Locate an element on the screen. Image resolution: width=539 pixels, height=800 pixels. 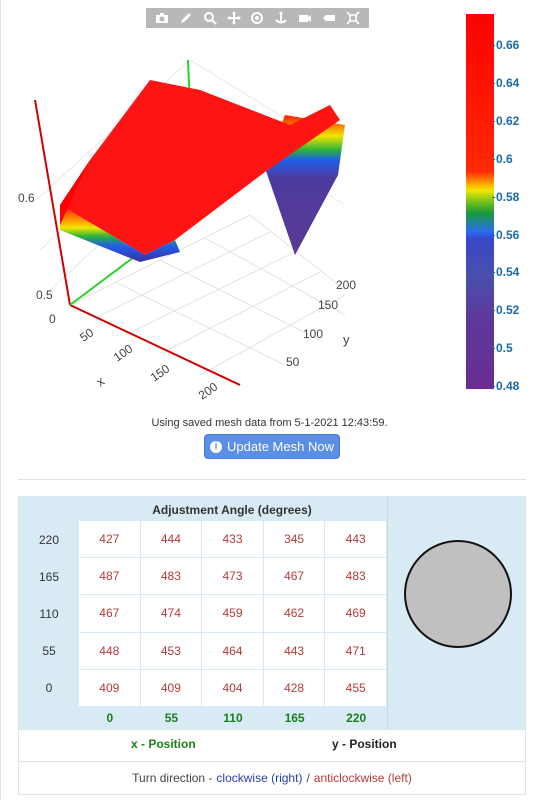
turn-clockwise-link: clockwise (right) is located at coordinates (259, 778).